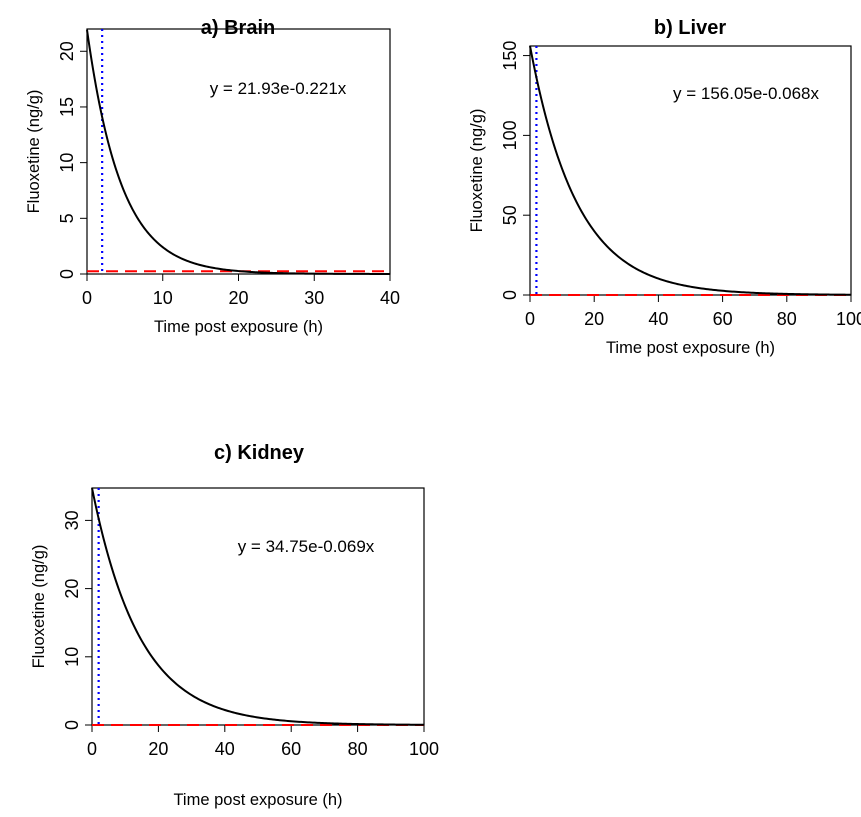 The width and height of the screenshot is (861, 817). I want to click on x-tick-label: 30, so click(314, 298).